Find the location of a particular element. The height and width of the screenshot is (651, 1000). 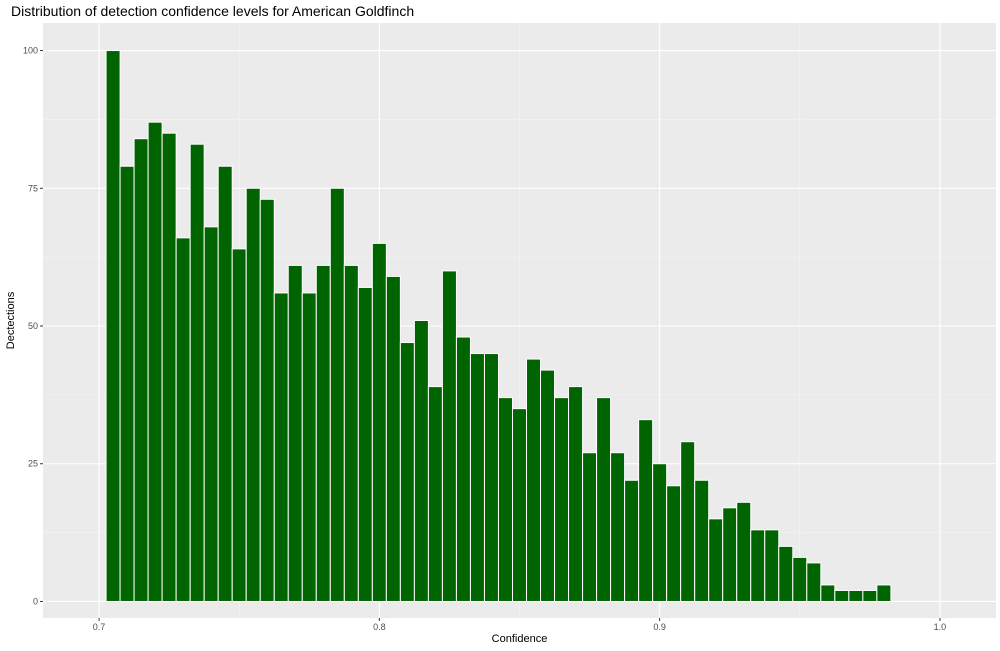

x-tick-label: 0.8 is located at coordinates (379, 627).